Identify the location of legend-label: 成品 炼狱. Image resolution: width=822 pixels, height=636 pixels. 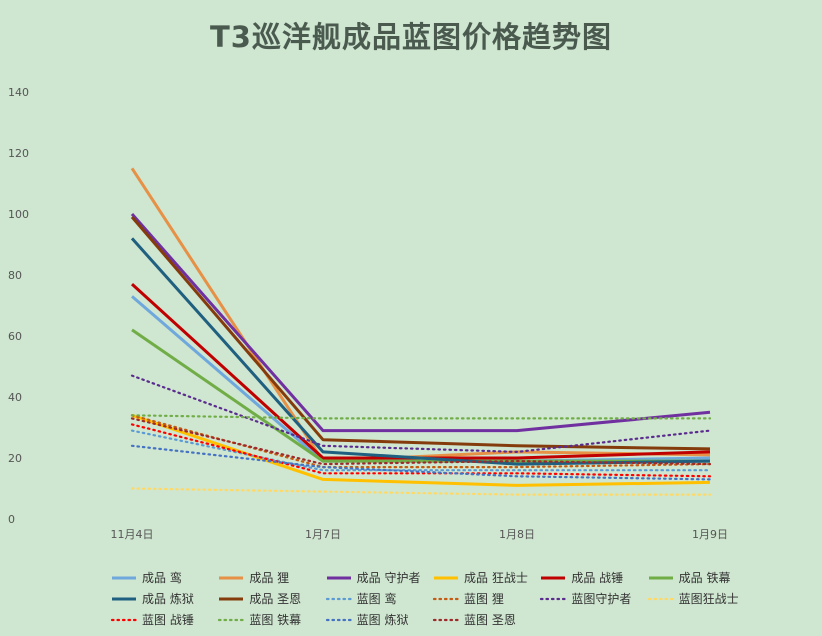
(168, 599).